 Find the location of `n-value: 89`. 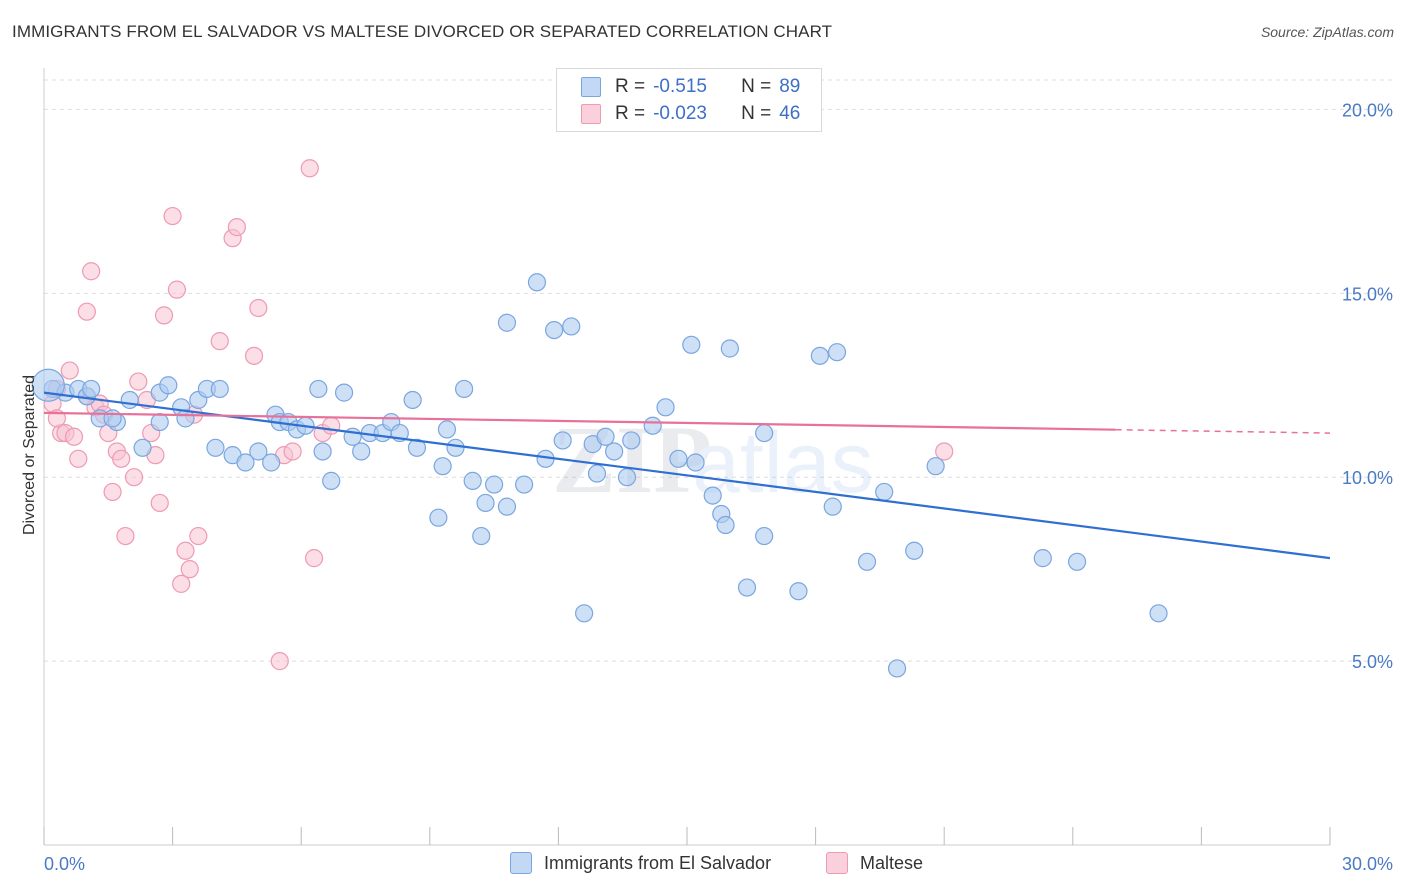

n-value: 89 is located at coordinates (790, 86).